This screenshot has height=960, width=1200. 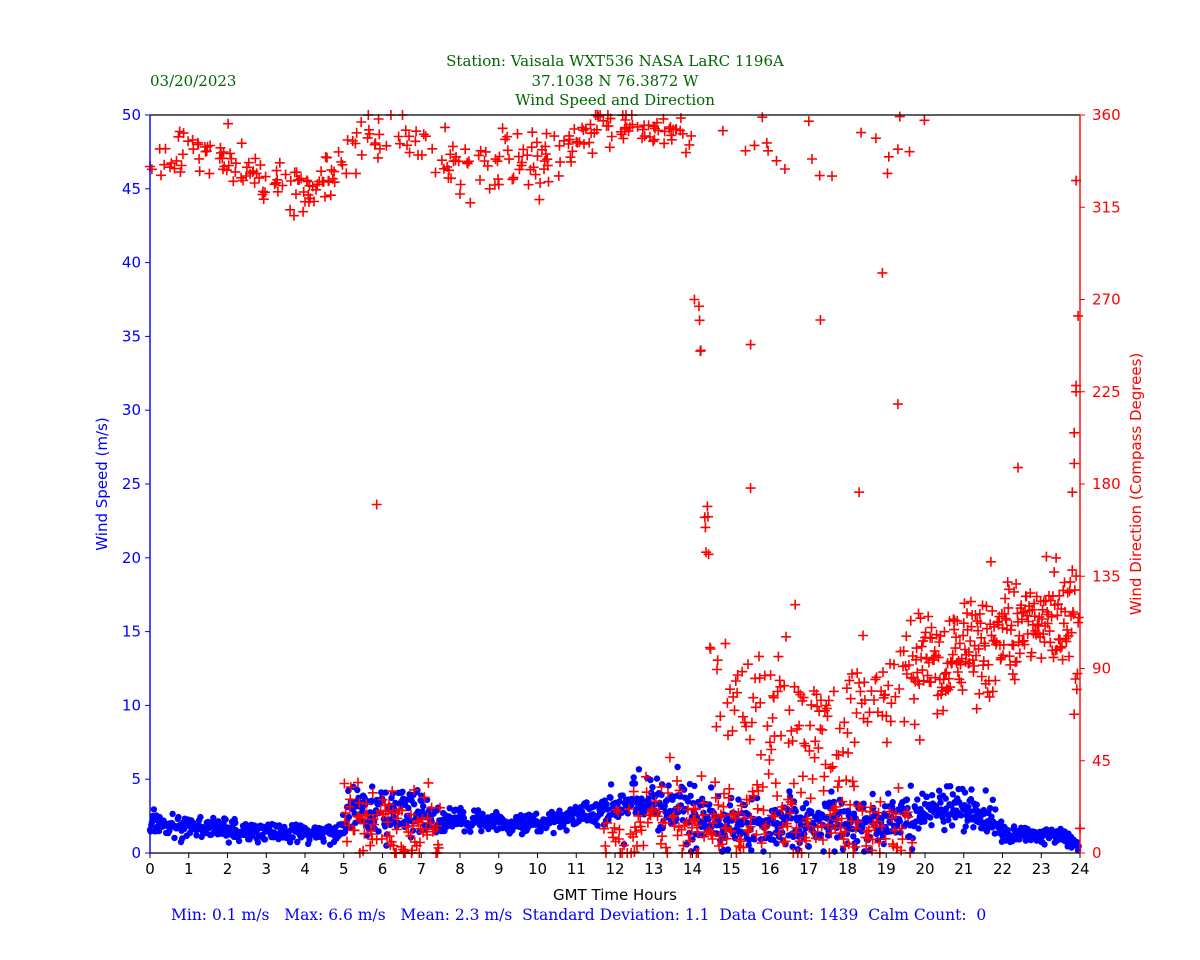 I want to click on y2-tick-label: 0, so click(x=1097, y=853).